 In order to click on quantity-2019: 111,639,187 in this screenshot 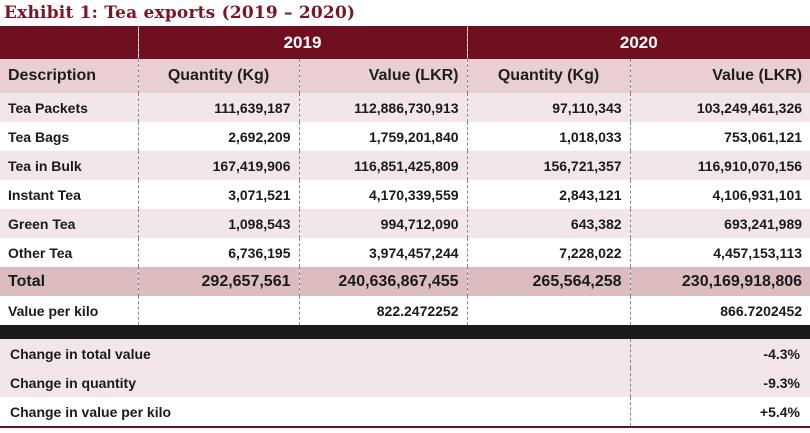, I will do `click(218, 107)`.